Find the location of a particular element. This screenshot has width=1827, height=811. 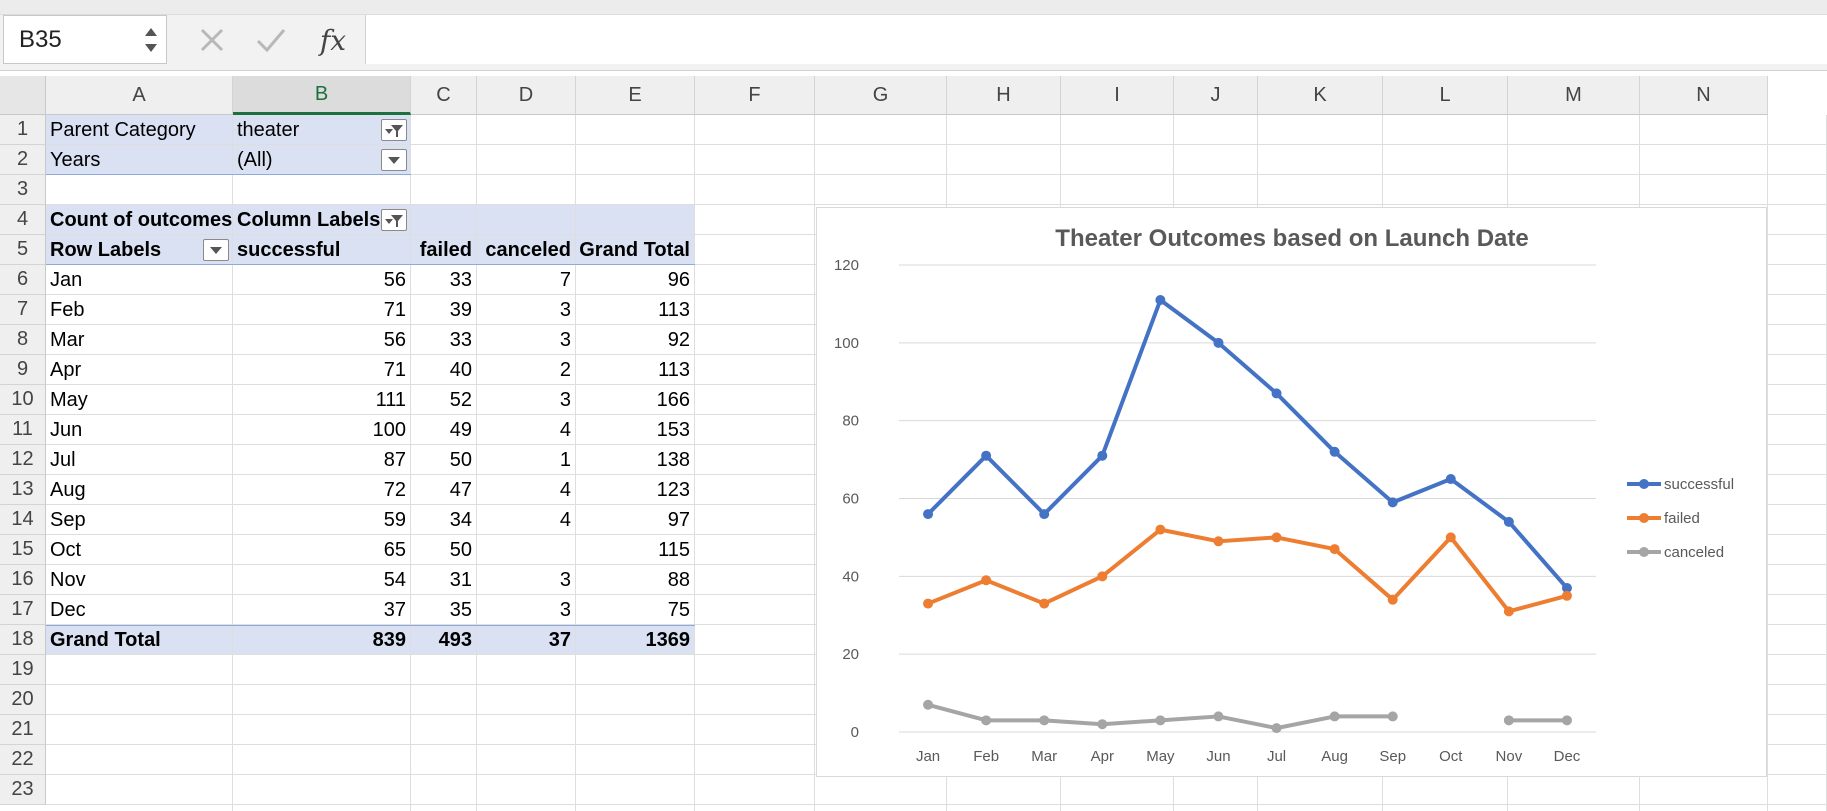

pivot-cell-failed: 49 is located at coordinates (460, 430).